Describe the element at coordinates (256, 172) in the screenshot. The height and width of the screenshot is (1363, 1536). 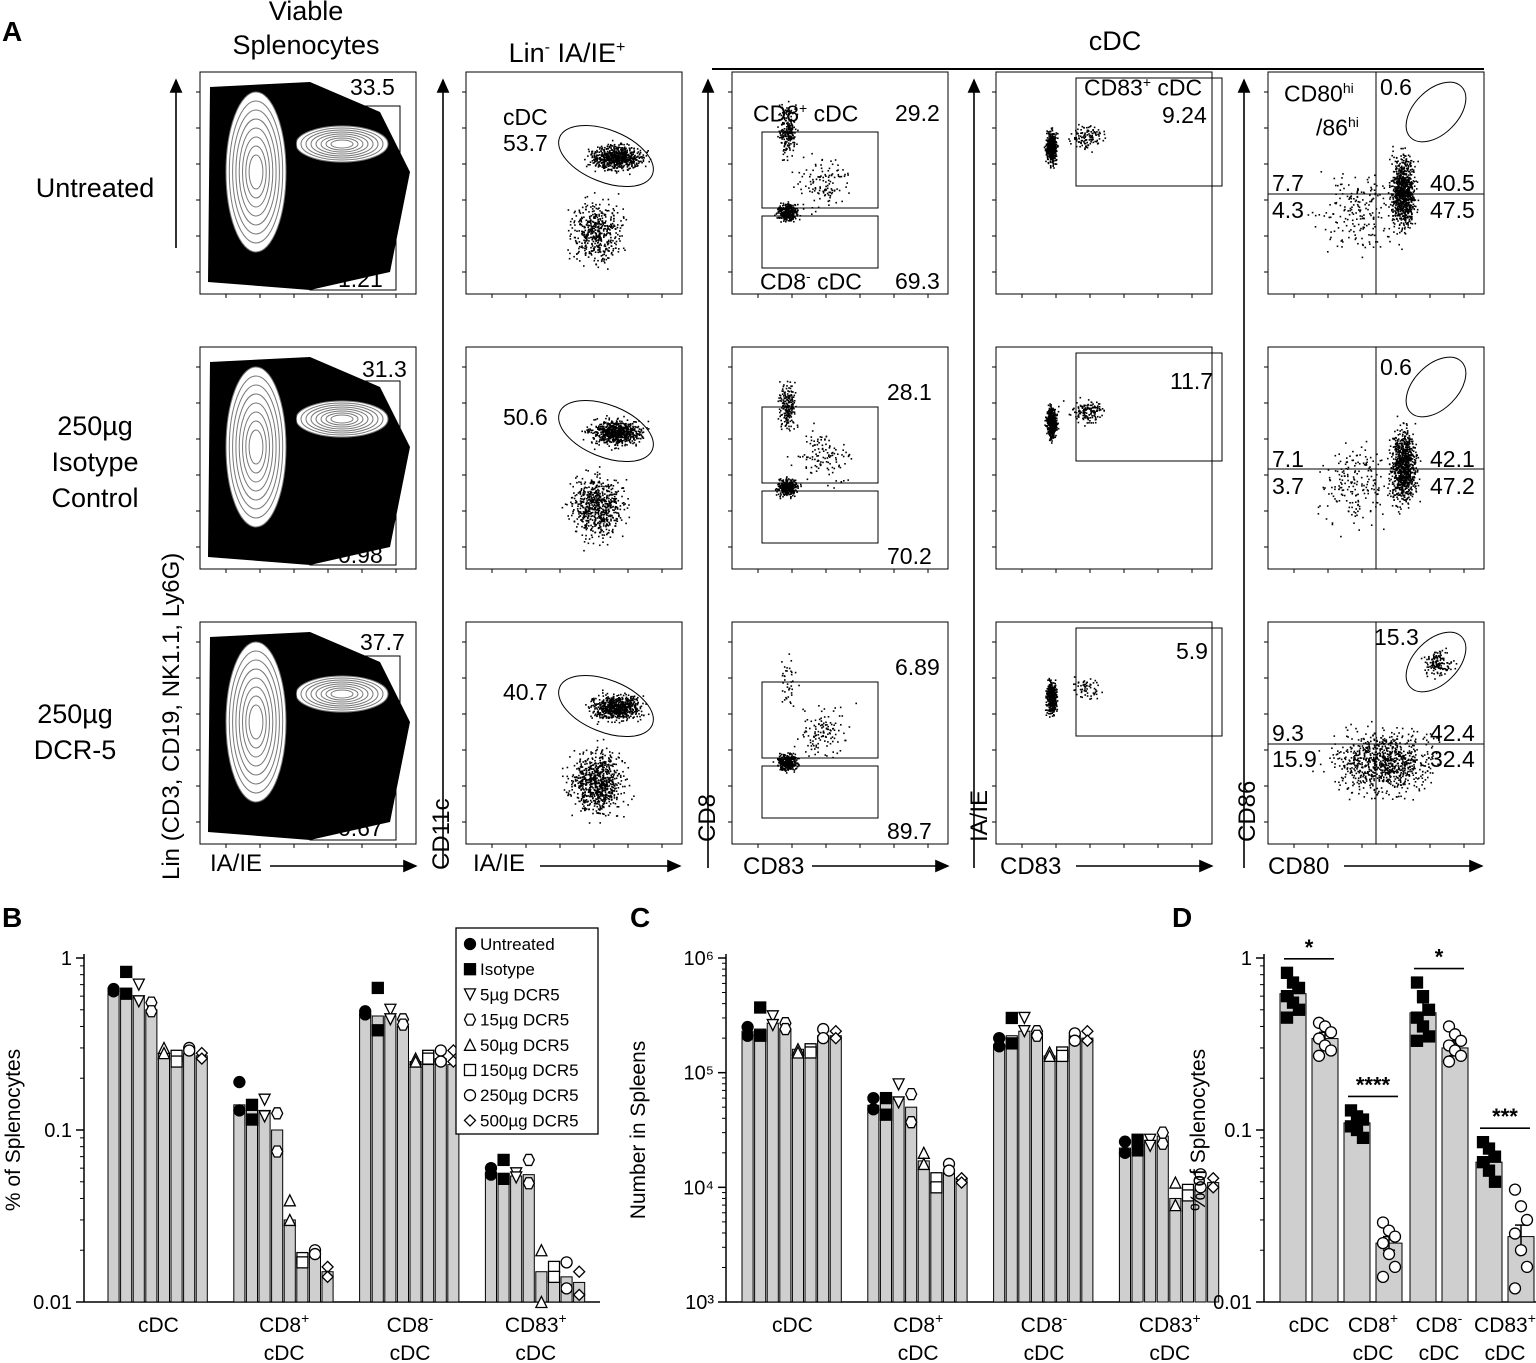
I see `contour-line` at that location.